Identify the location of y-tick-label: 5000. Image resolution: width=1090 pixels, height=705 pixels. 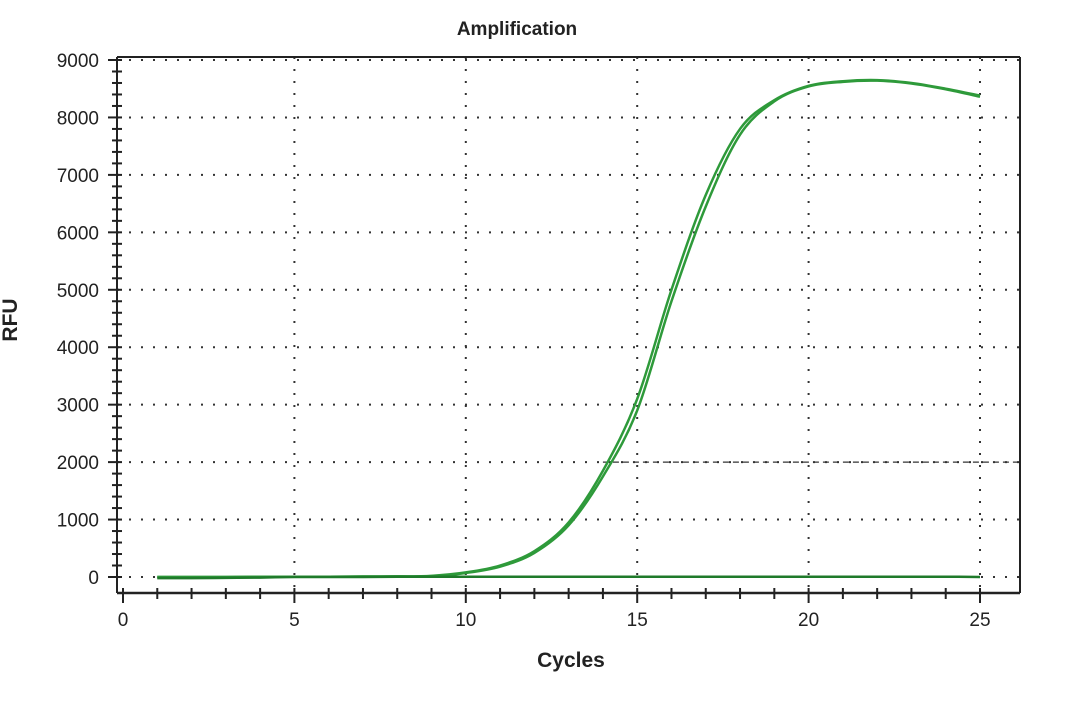
(78, 291).